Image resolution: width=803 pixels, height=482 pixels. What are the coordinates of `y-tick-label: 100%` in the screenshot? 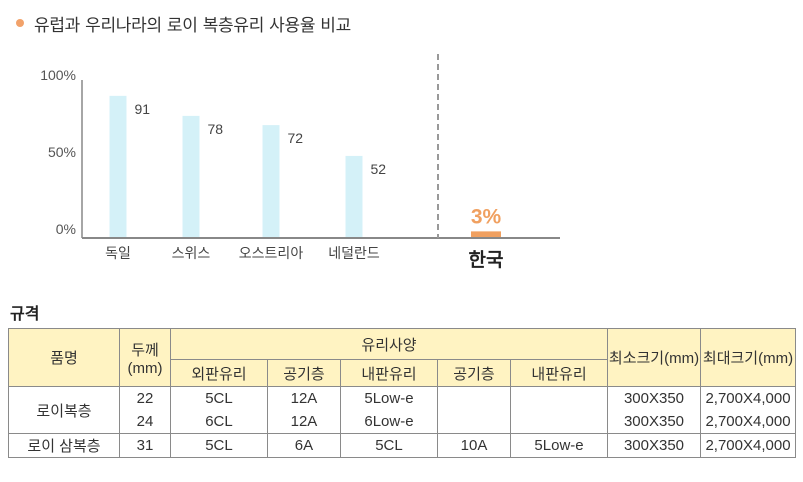 It's located at (58, 75).